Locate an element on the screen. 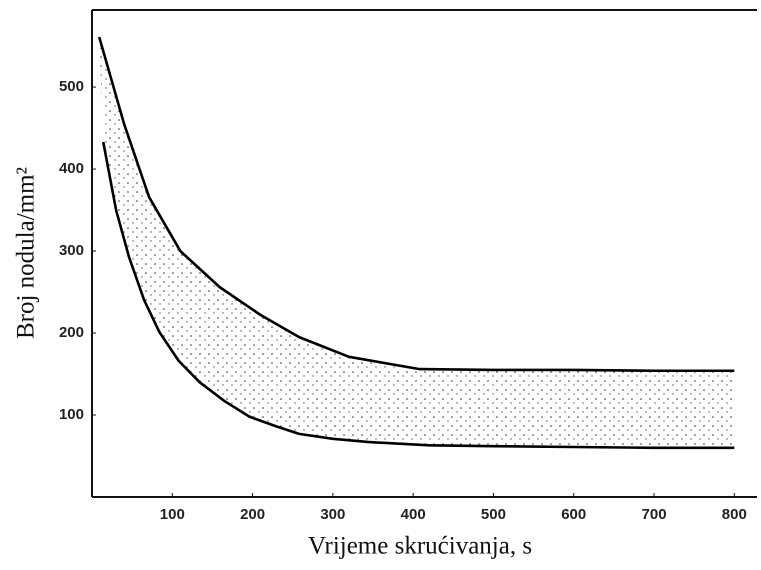 Image resolution: width=761 pixels, height=570 pixels. x-tick-label: 600 is located at coordinates (573, 514).